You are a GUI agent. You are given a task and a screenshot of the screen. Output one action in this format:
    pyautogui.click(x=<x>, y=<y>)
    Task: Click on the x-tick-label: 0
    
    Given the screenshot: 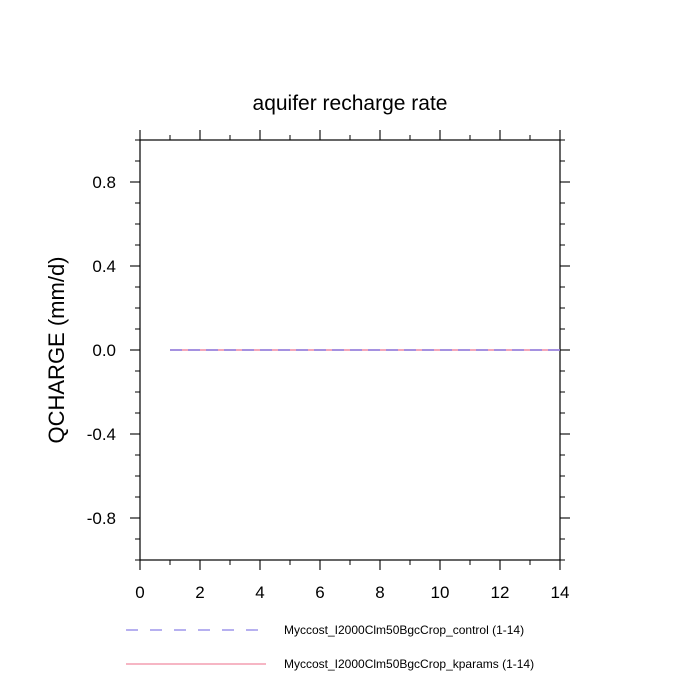 What is the action you would take?
    pyautogui.click(x=139, y=592)
    